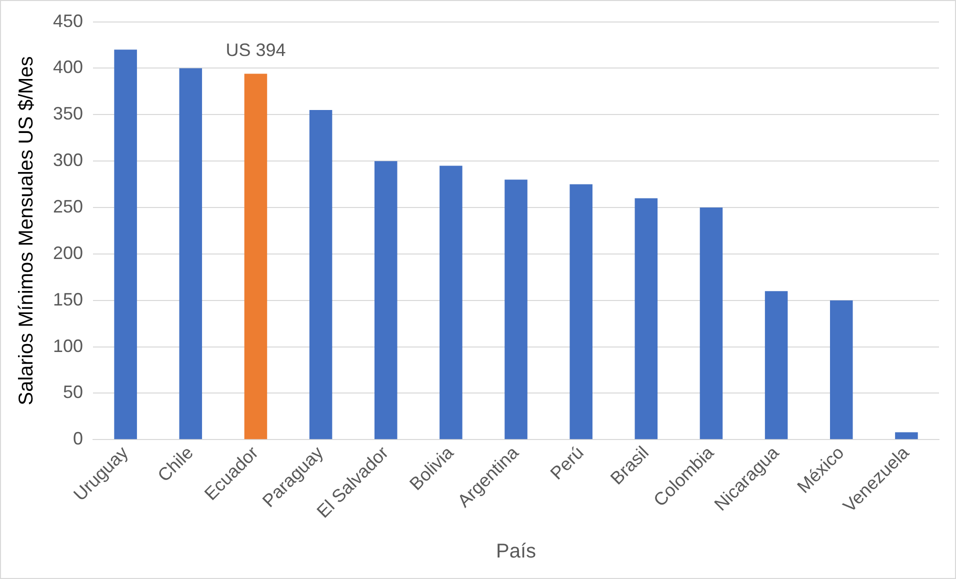 The width and height of the screenshot is (956, 579). Describe the element at coordinates (27, 231) in the screenshot. I see `y-axis-title: Salarios Mínimos Mensuales US $/Mes` at that location.